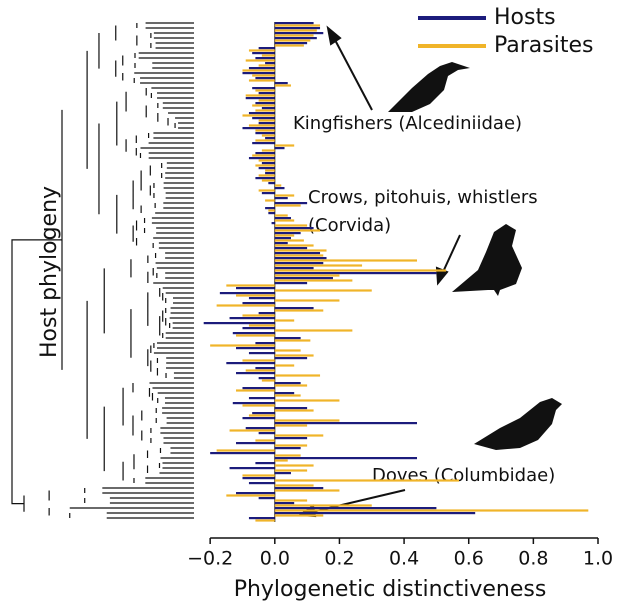  What do you see at coordinates (525, 17) in the screenshot?
I see `legend-label: Hosts` at bounding box center [525, 17].